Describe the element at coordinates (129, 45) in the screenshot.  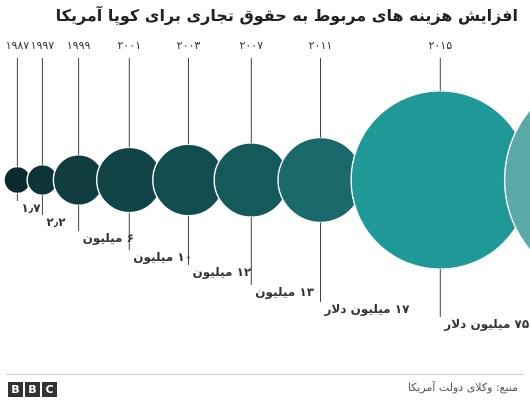
I see `year-label-3: ۲۰۰۱` at that location.